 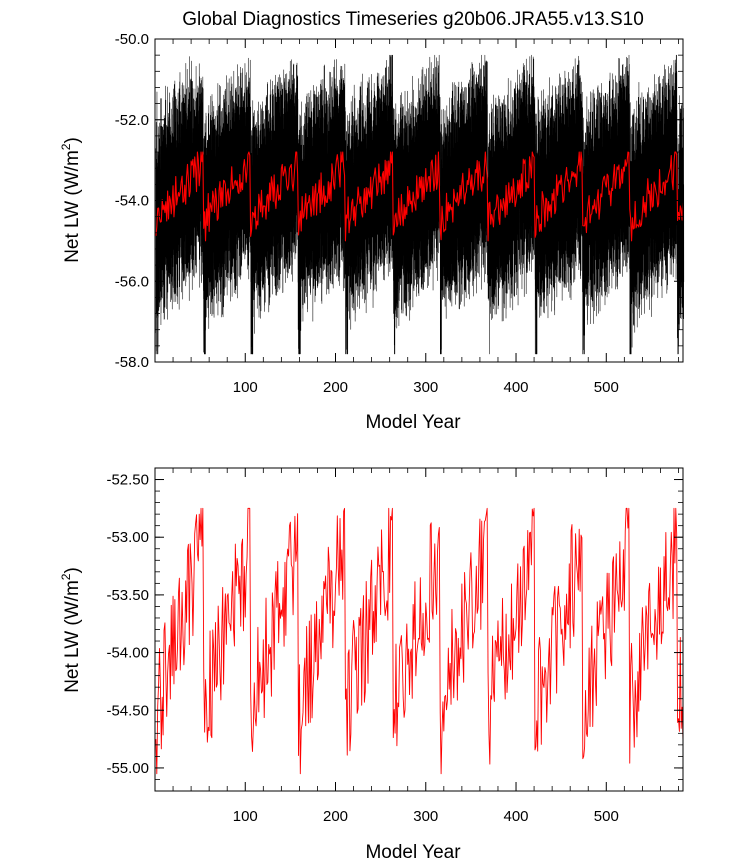 I want to click on y-tick-label: -53.50, so click(x=127, y=595).